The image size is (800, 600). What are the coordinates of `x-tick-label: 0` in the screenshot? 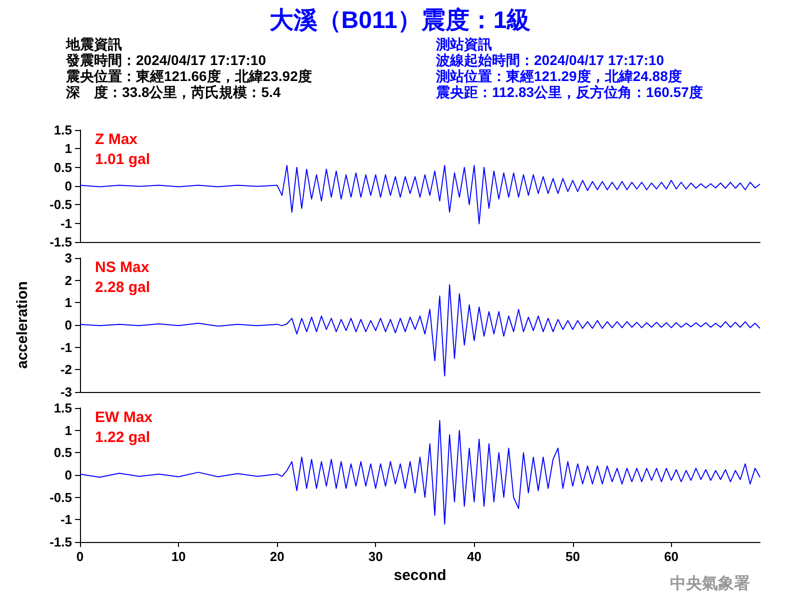 It's located at (80, 556).